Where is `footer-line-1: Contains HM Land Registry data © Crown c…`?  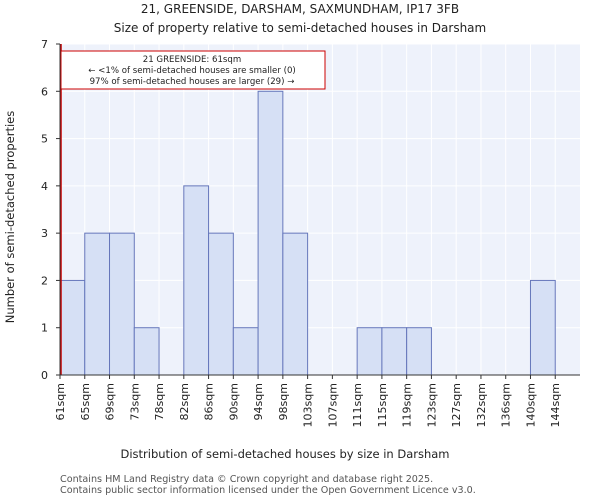 footer-line-1: Contains HM Land Registry data © Crown c… is located at coordinates (247, 479).